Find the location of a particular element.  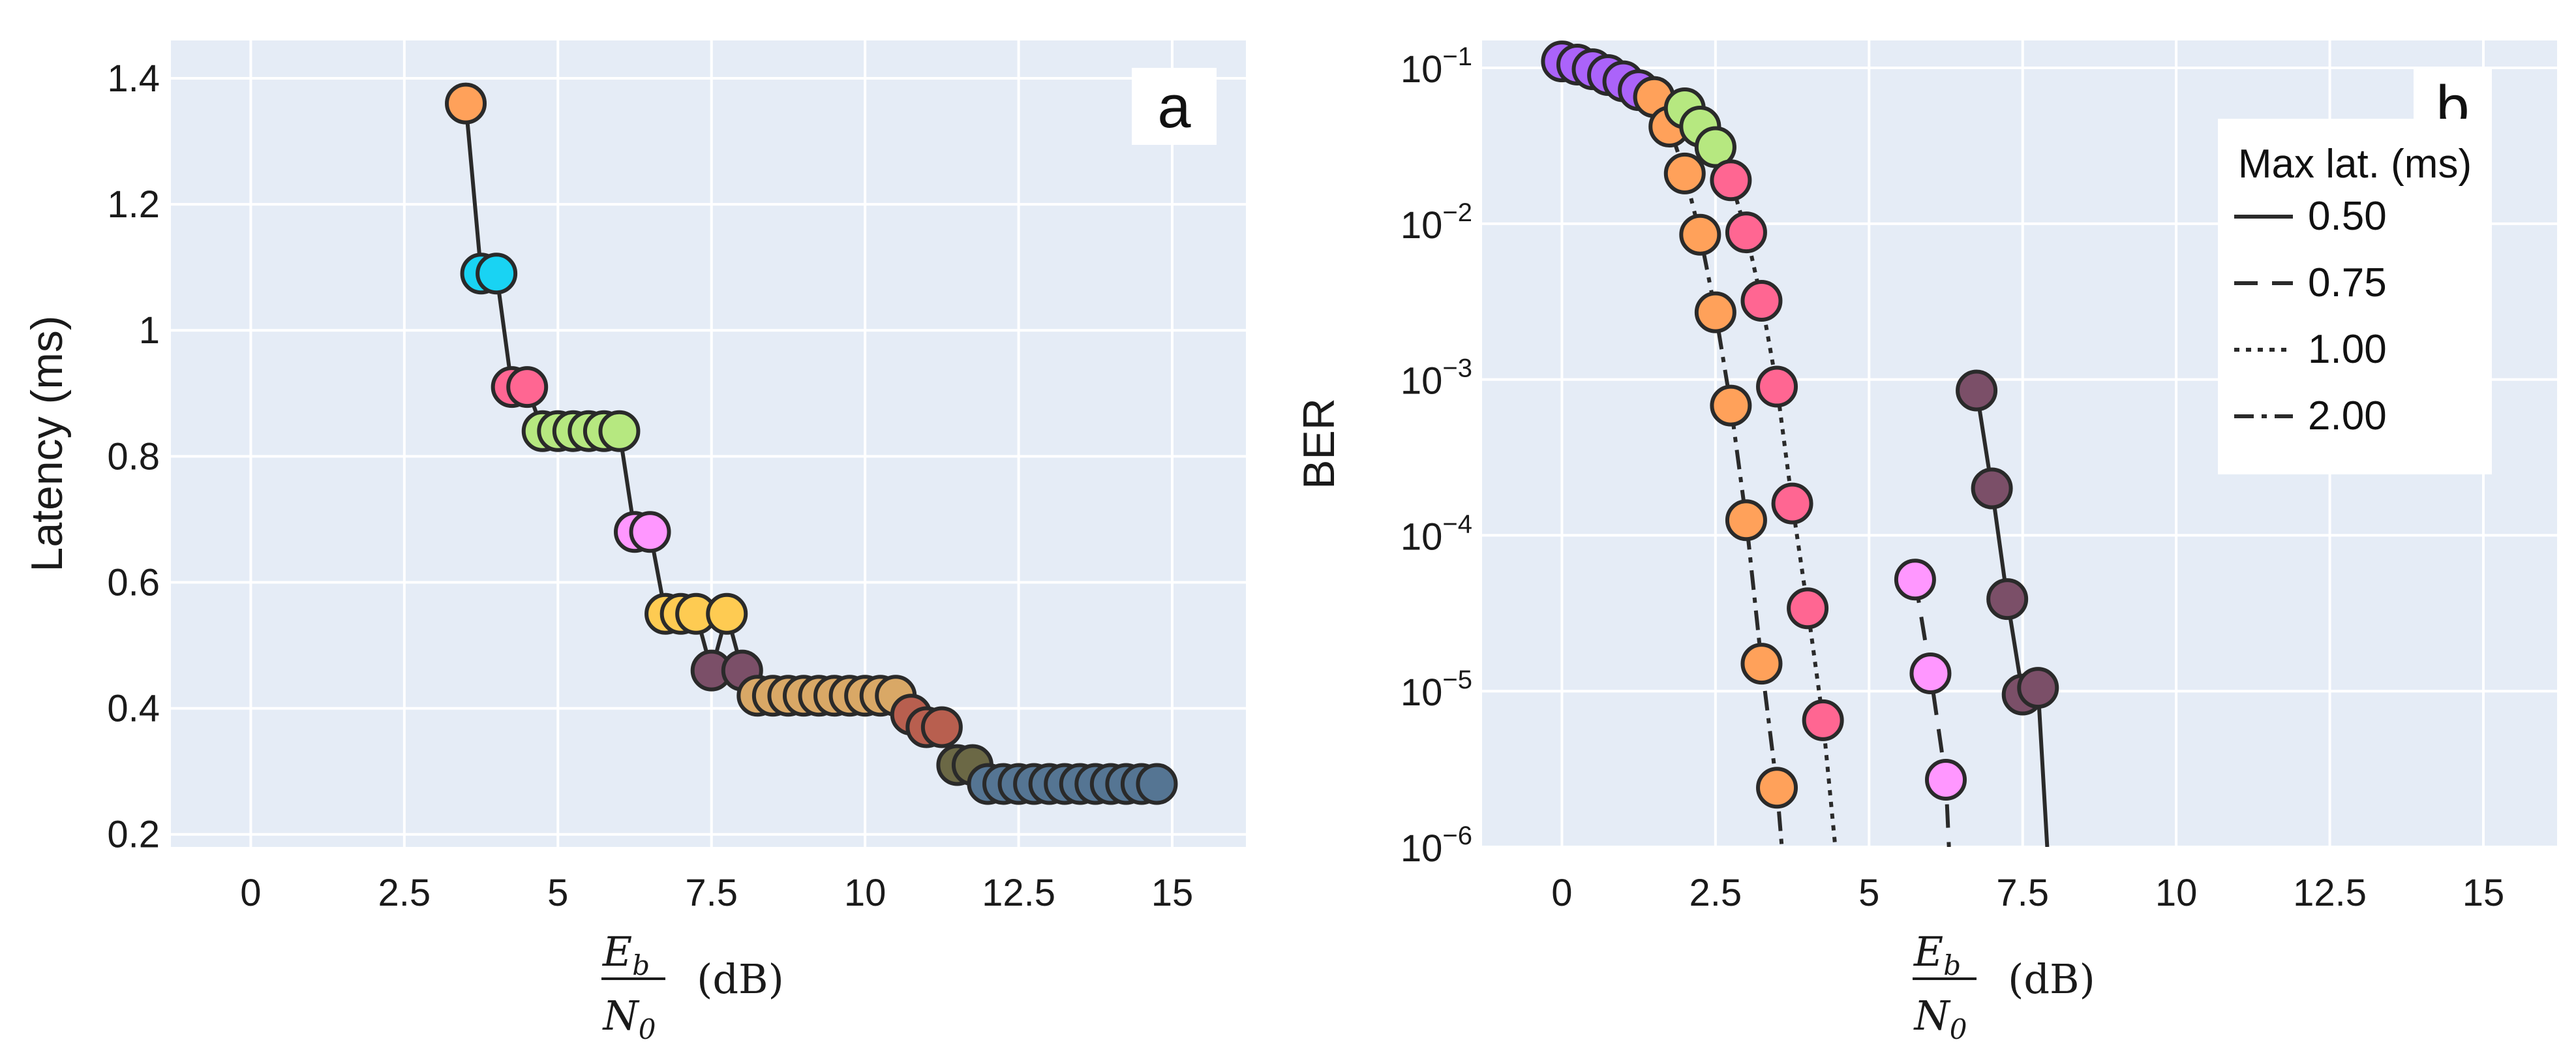

y-tick-label: 0.8 is located at coordinates (133, 457).